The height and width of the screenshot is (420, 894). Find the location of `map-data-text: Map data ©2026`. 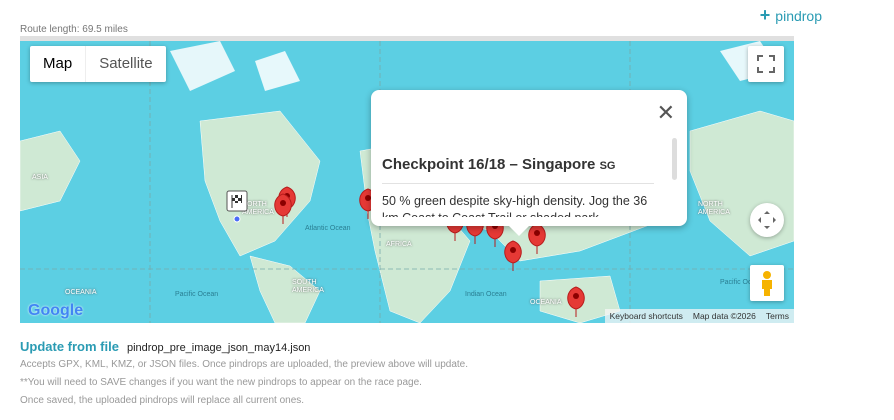

map-data-text: Map data ©2026 is located at coordinates (724, 316).